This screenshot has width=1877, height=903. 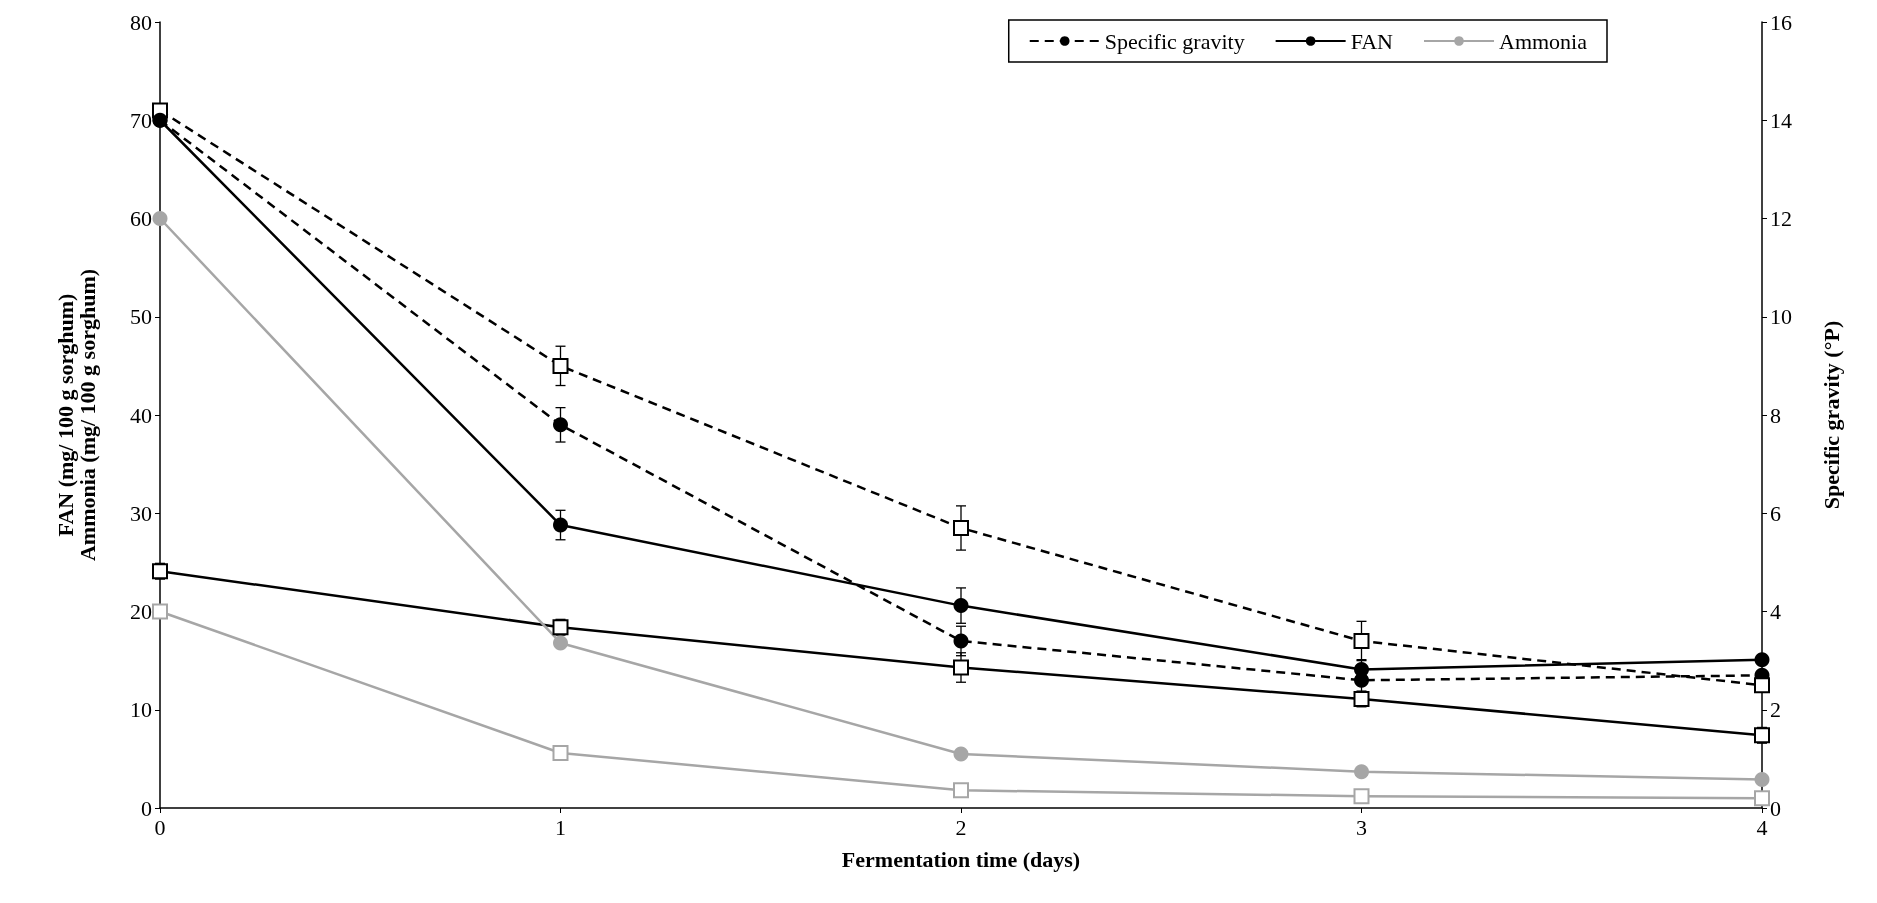 I want to click on y-tick-label: 50, so click(x=141, y=317).